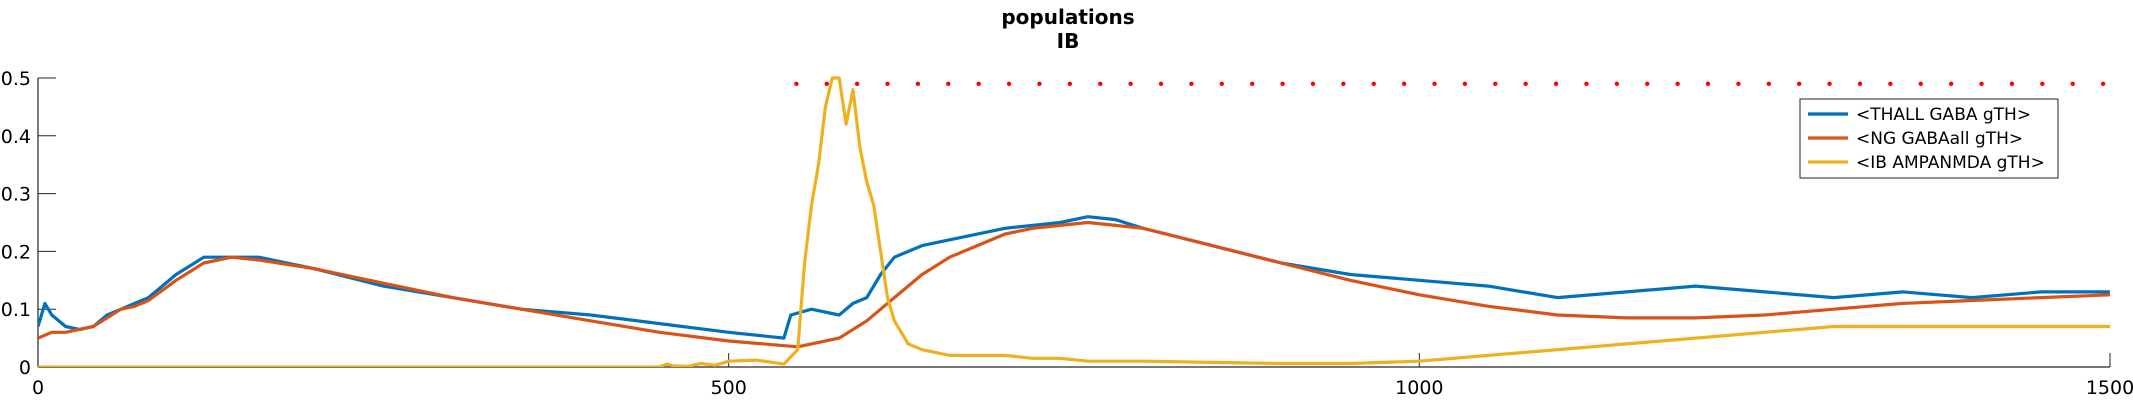  What do you see at coordinates (1950, 163) in the screenshot?
I see `legend-label: <IB AMPANMDA gTH>` at bounding box center [1950, 163].